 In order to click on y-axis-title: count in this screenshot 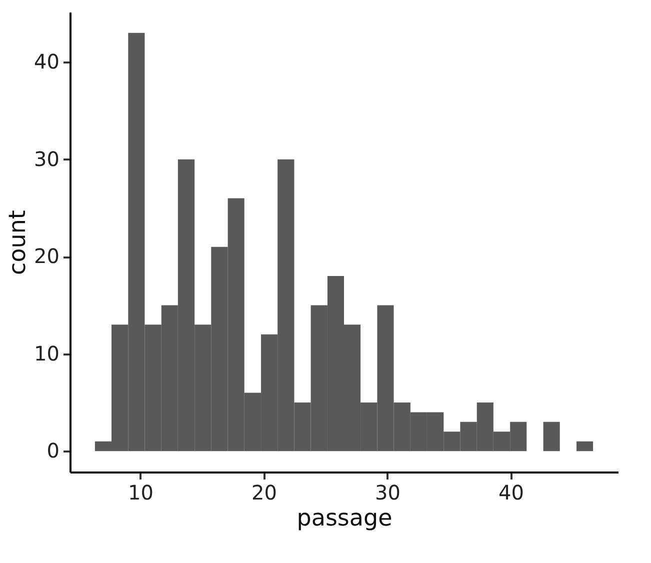, I will do `click(18, 242)`.